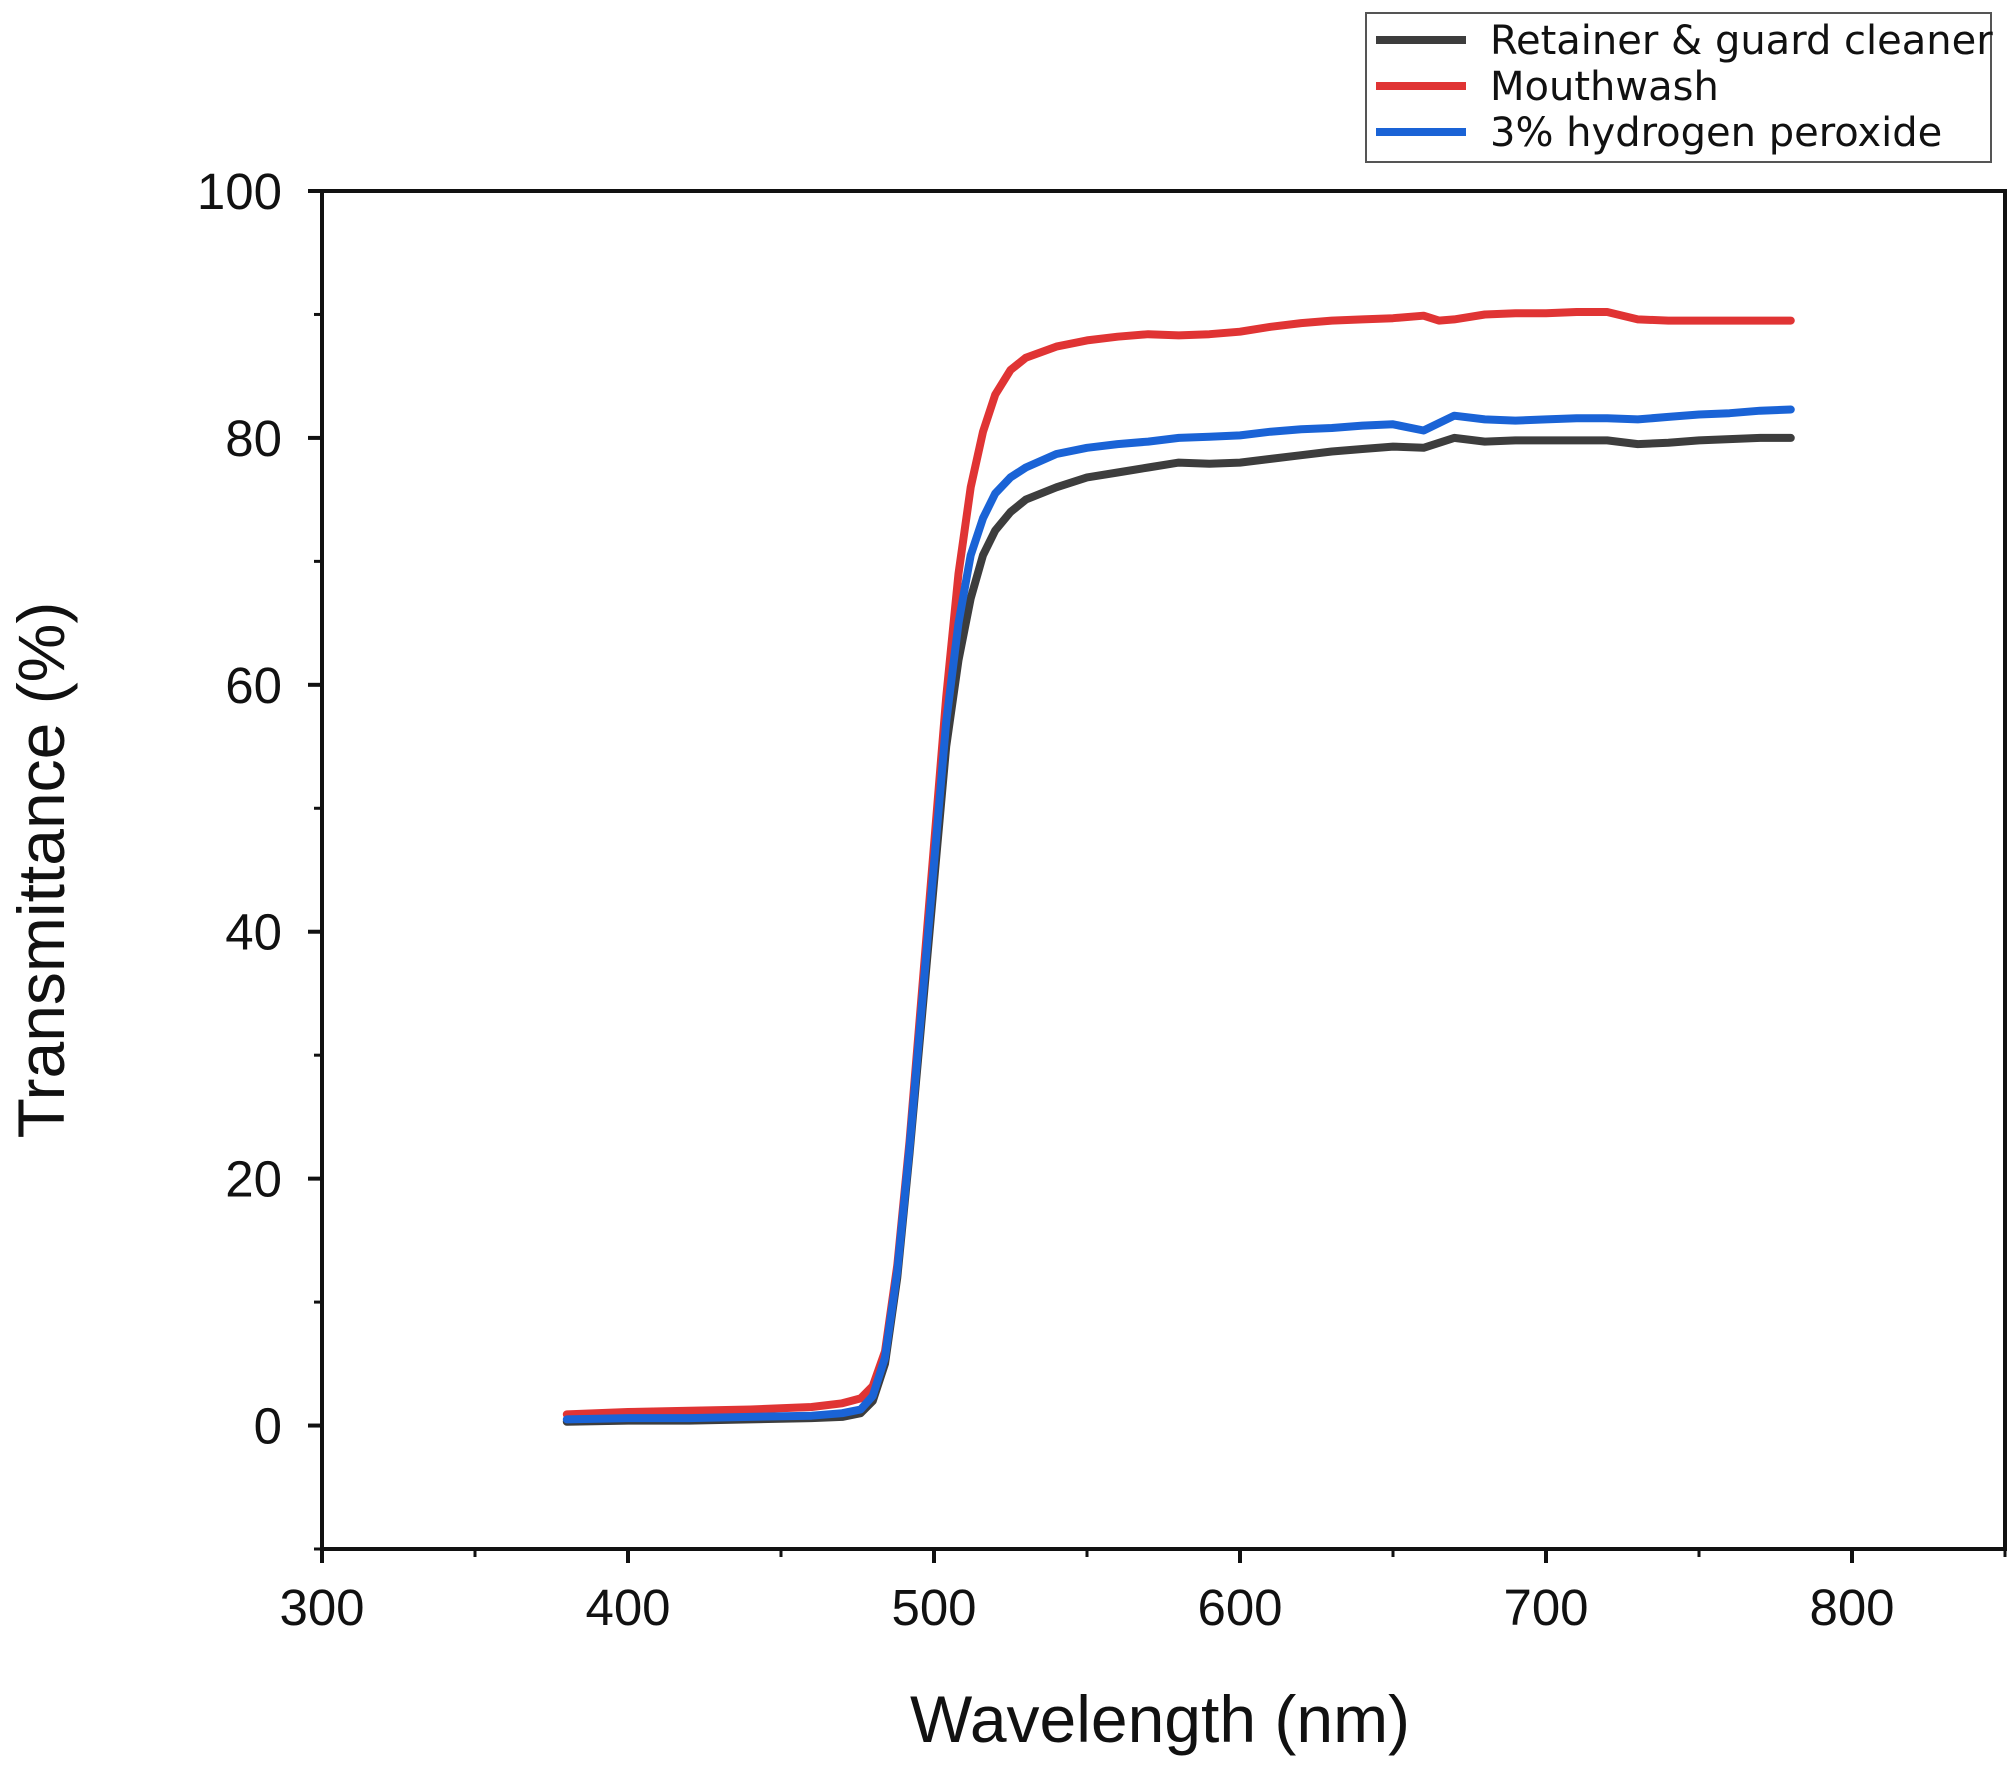 Image resolution: width=2008 pixels, height=1769 pixels. What do you see at coordinates (253, 1179) in the screenshot?
I see `y-tick-label: 20` at bounding box center [253, 1179].